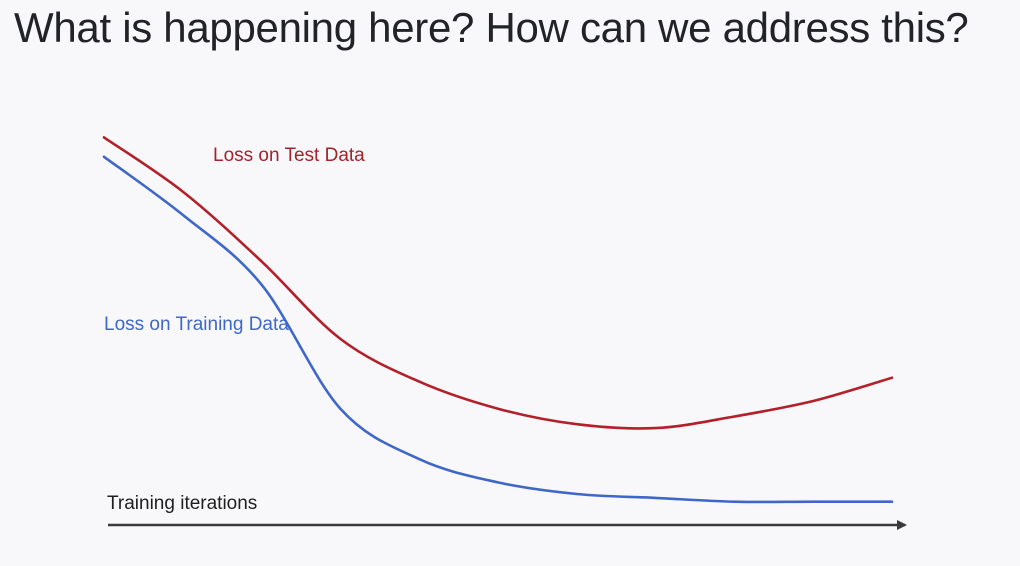 The height and width of the screenshot is (566, 1020). What do you see at coordinates (196, 324) in the screenshot?
I see `series-label-training: Loss on Training Data` at bounding box center [196, 324].